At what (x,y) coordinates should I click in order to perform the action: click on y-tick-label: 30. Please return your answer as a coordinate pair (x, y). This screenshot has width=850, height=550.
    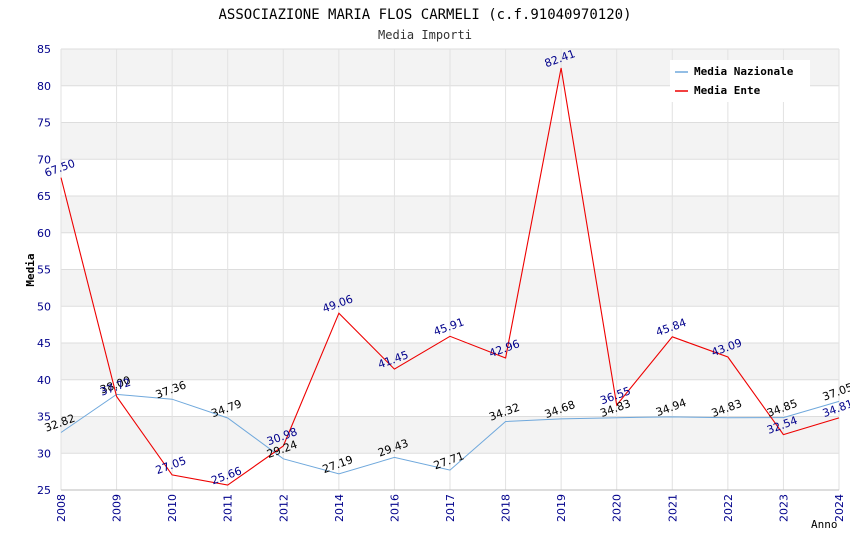
    Looking at the image, I should click on (44, 453).